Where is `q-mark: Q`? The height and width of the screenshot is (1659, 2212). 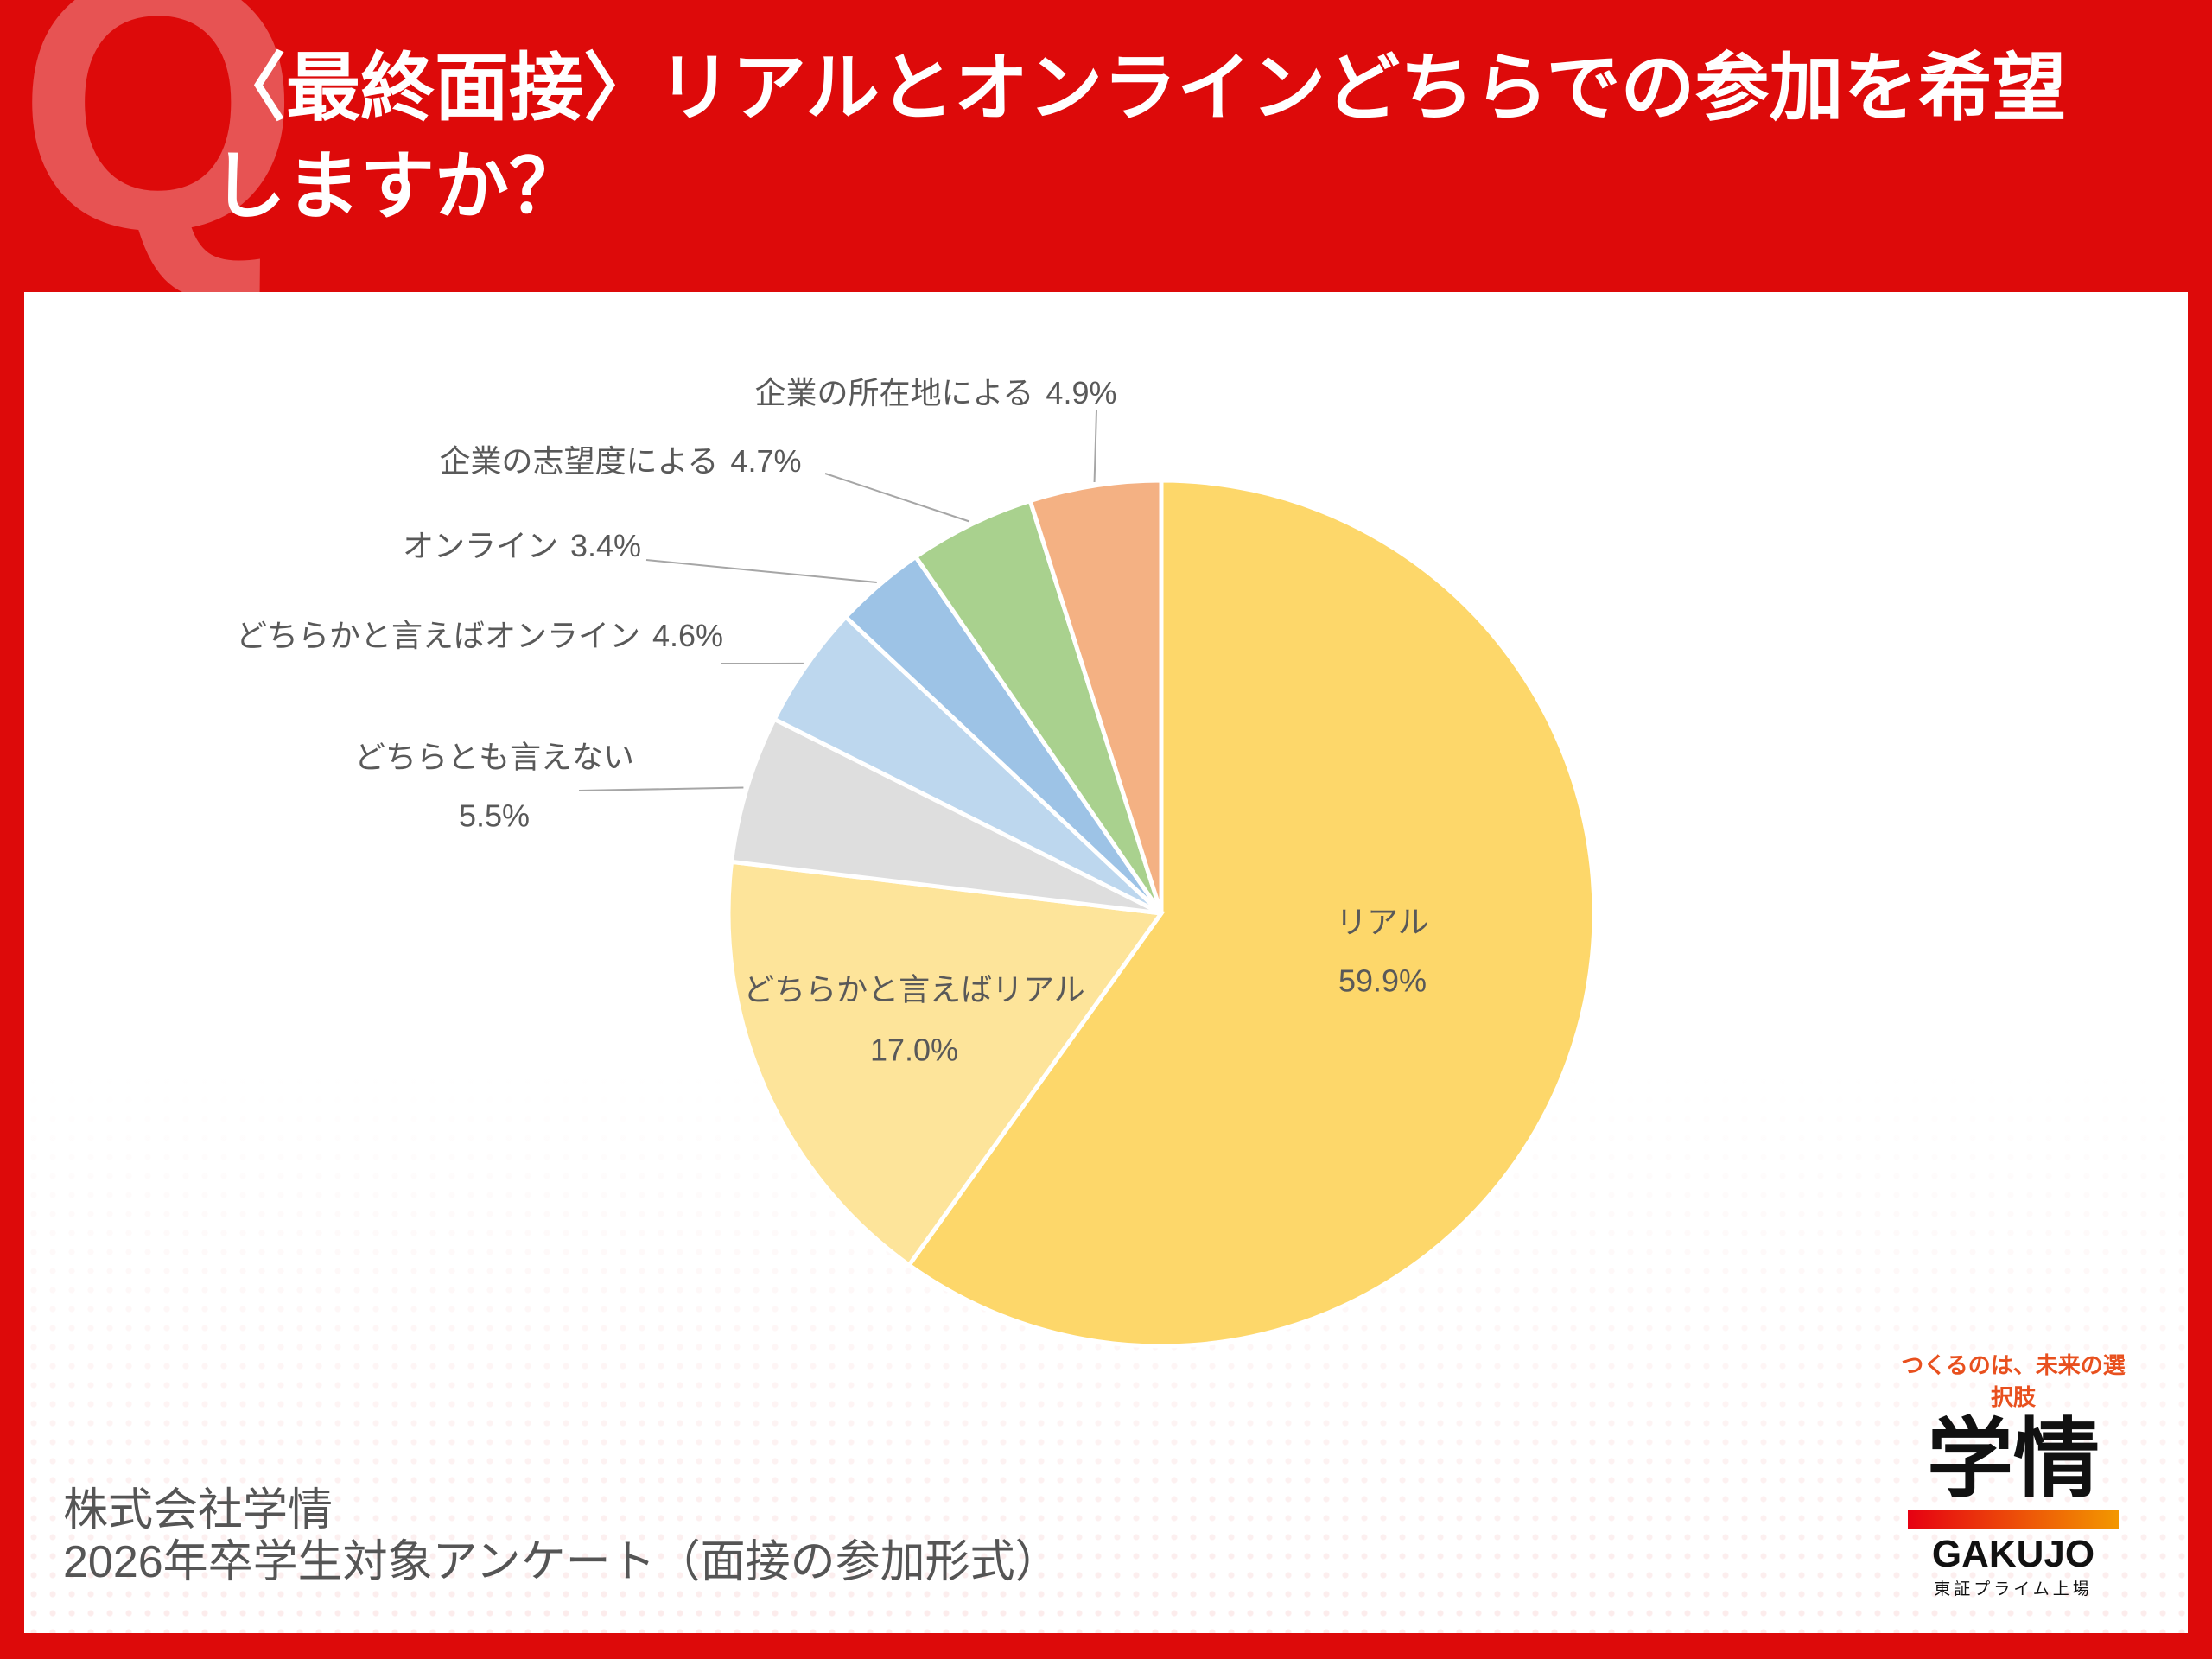 q-mark: Q is located at coordinates (158, 153).